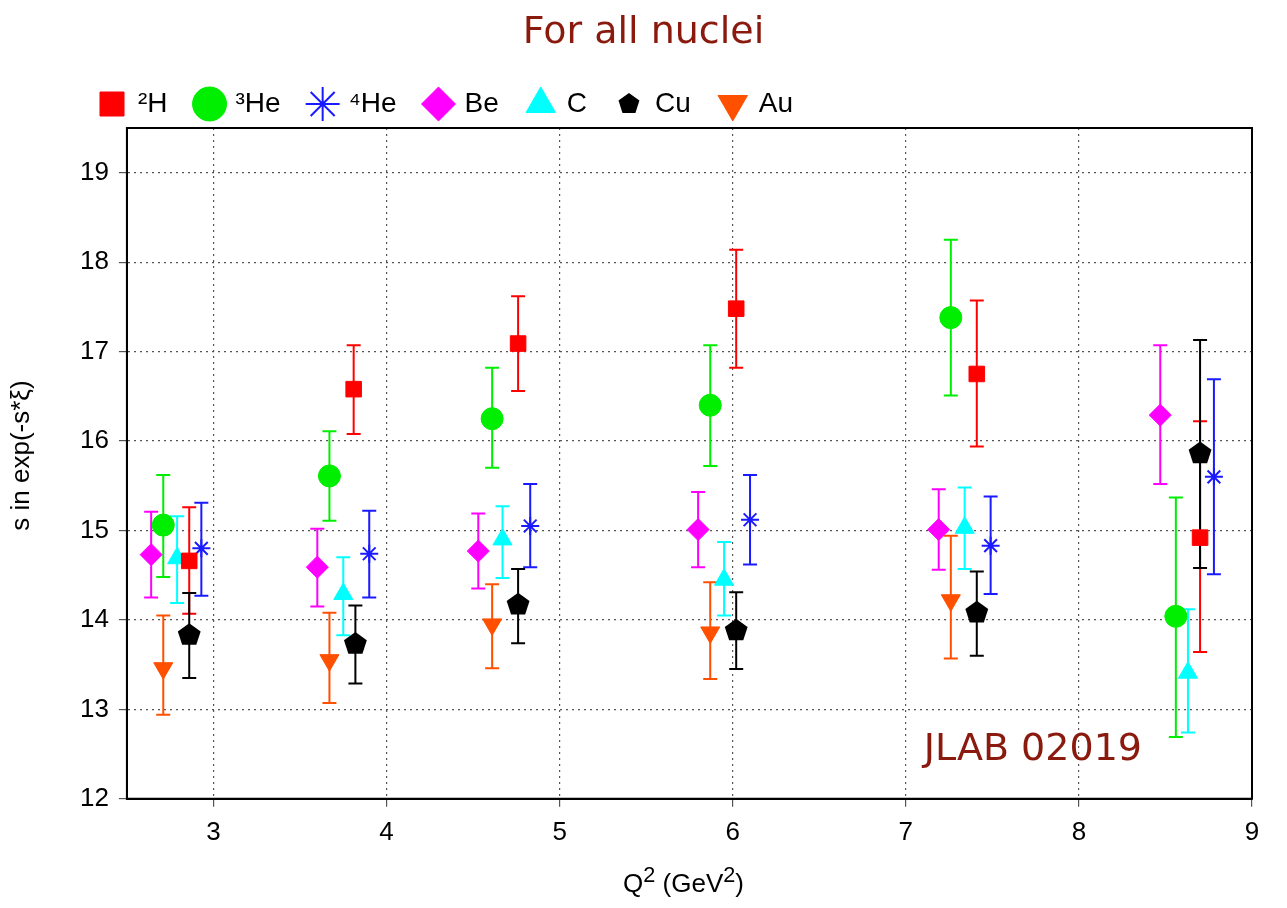 This screenshot has width=1287, height=908. What do you see at coordinates (94, 349) in the screenshot?
I see `y-tick-label: 17` at bounding box center [94, 349].